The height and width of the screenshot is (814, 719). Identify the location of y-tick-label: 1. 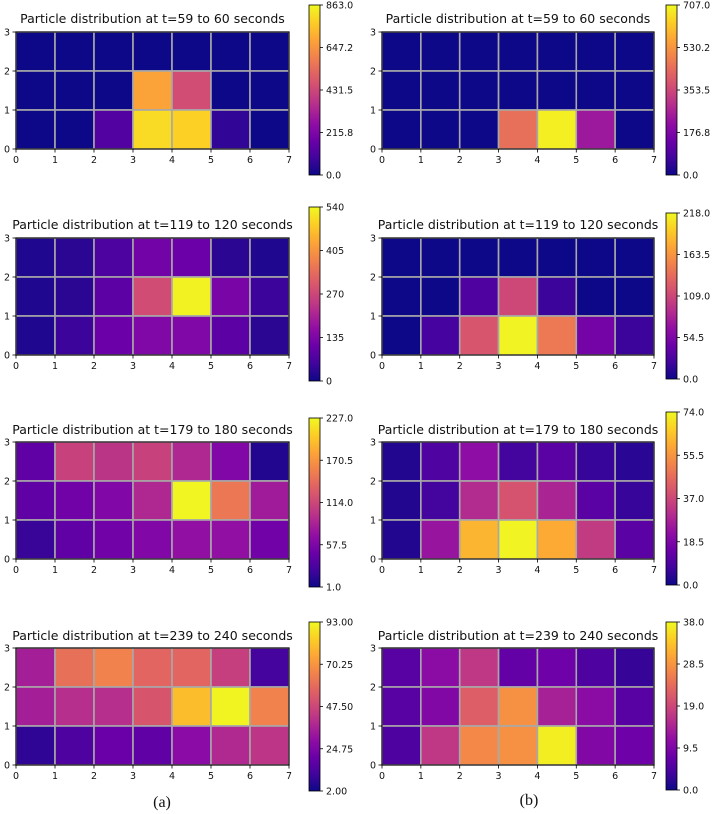
(7, 521).